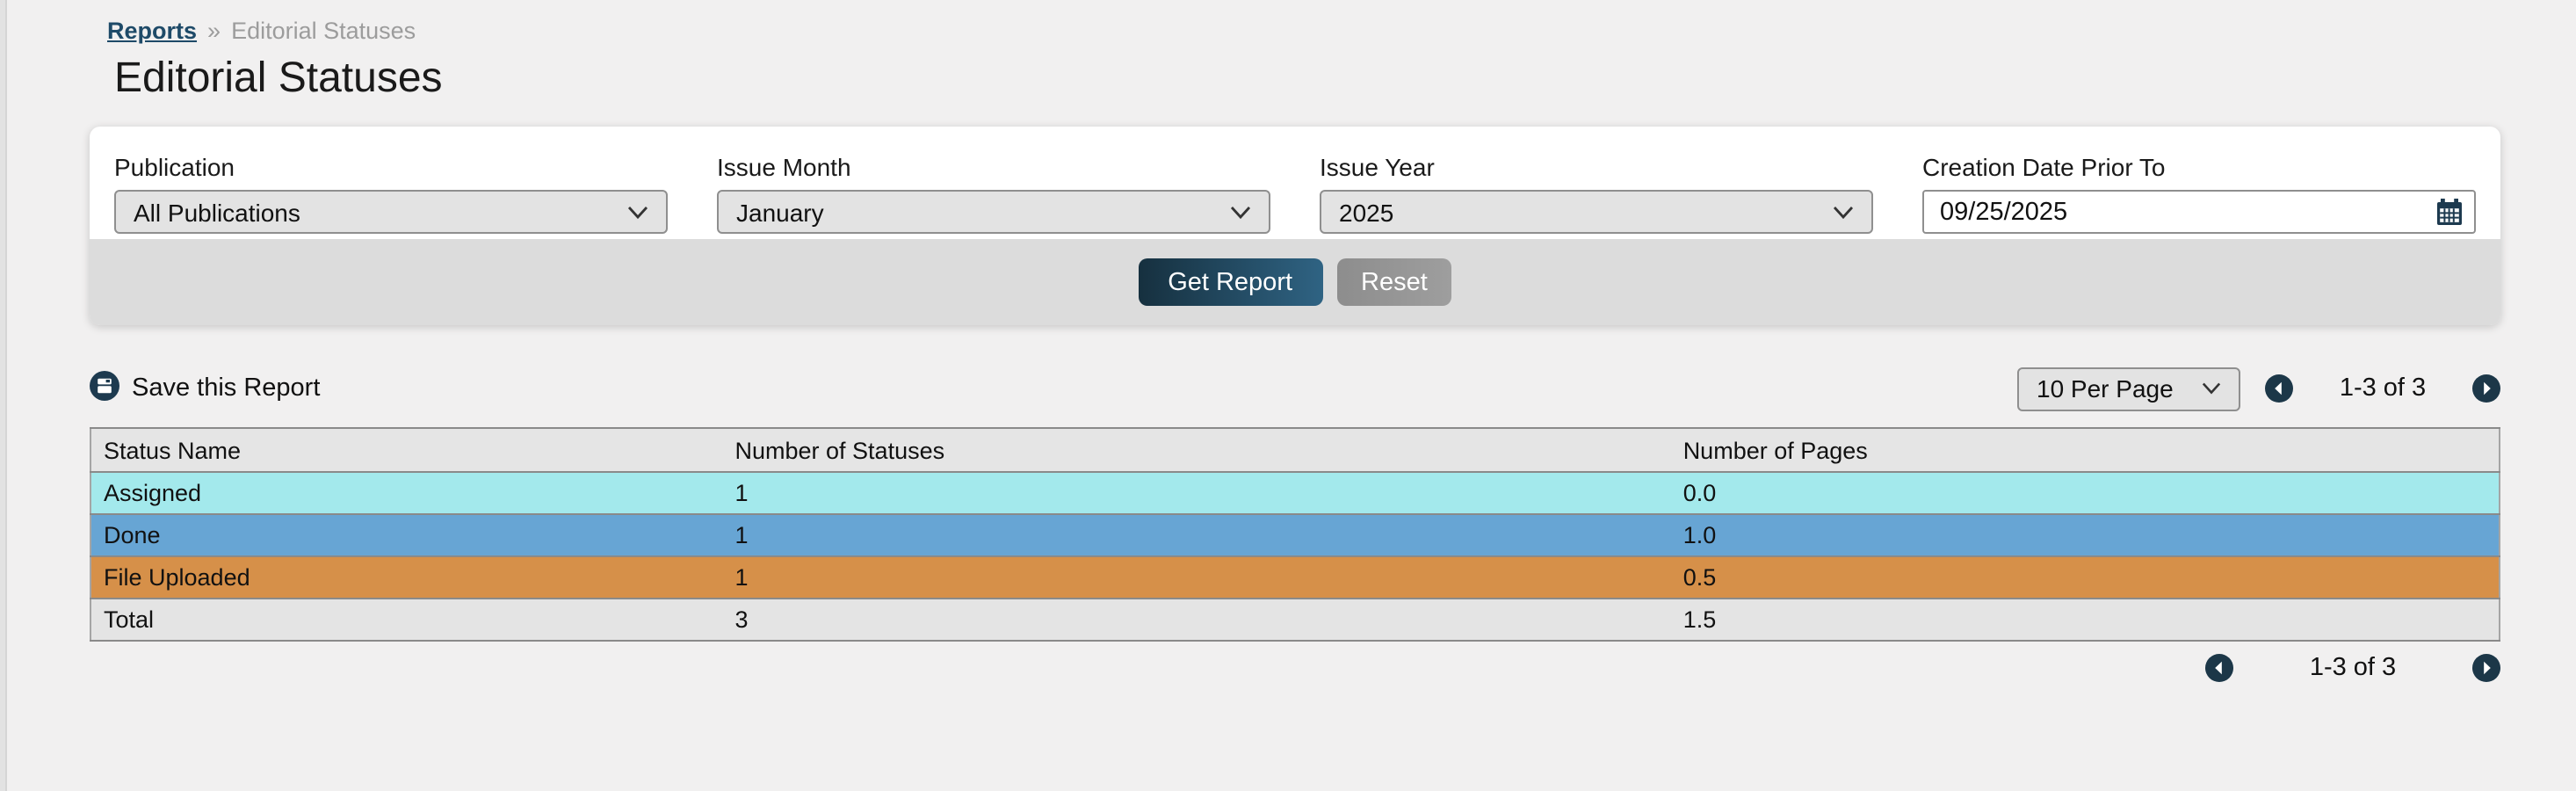  What do you see at coordinates (406, 577) in the screenshot?
I see `cell-status-name: File Uploaded` at bounding box center [406, 577].